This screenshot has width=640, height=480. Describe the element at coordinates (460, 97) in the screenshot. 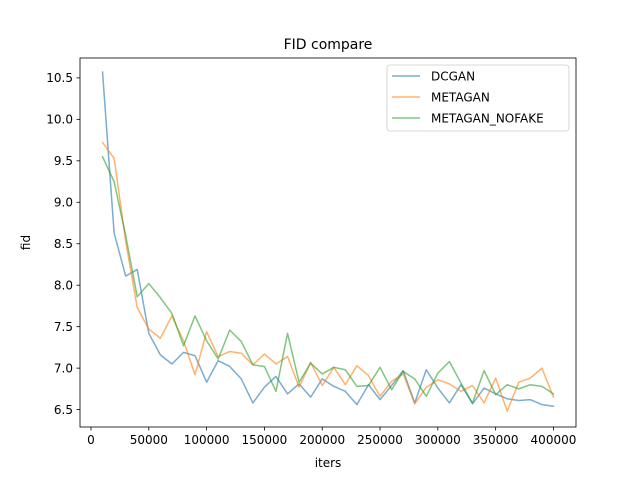

I see `legend-label-1: METAGAN` at that location.